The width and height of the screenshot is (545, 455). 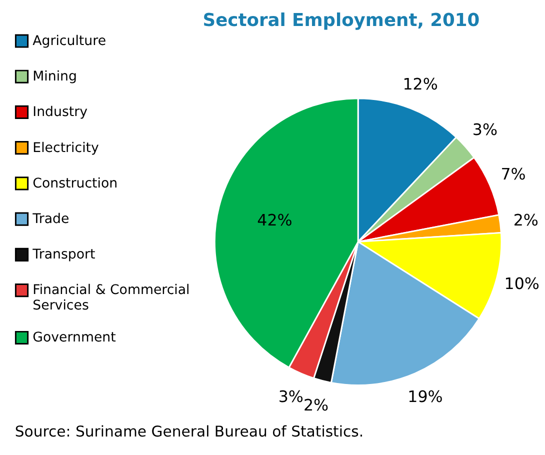 I want to click on legend-label: Construction, so click(x=75, y=184).